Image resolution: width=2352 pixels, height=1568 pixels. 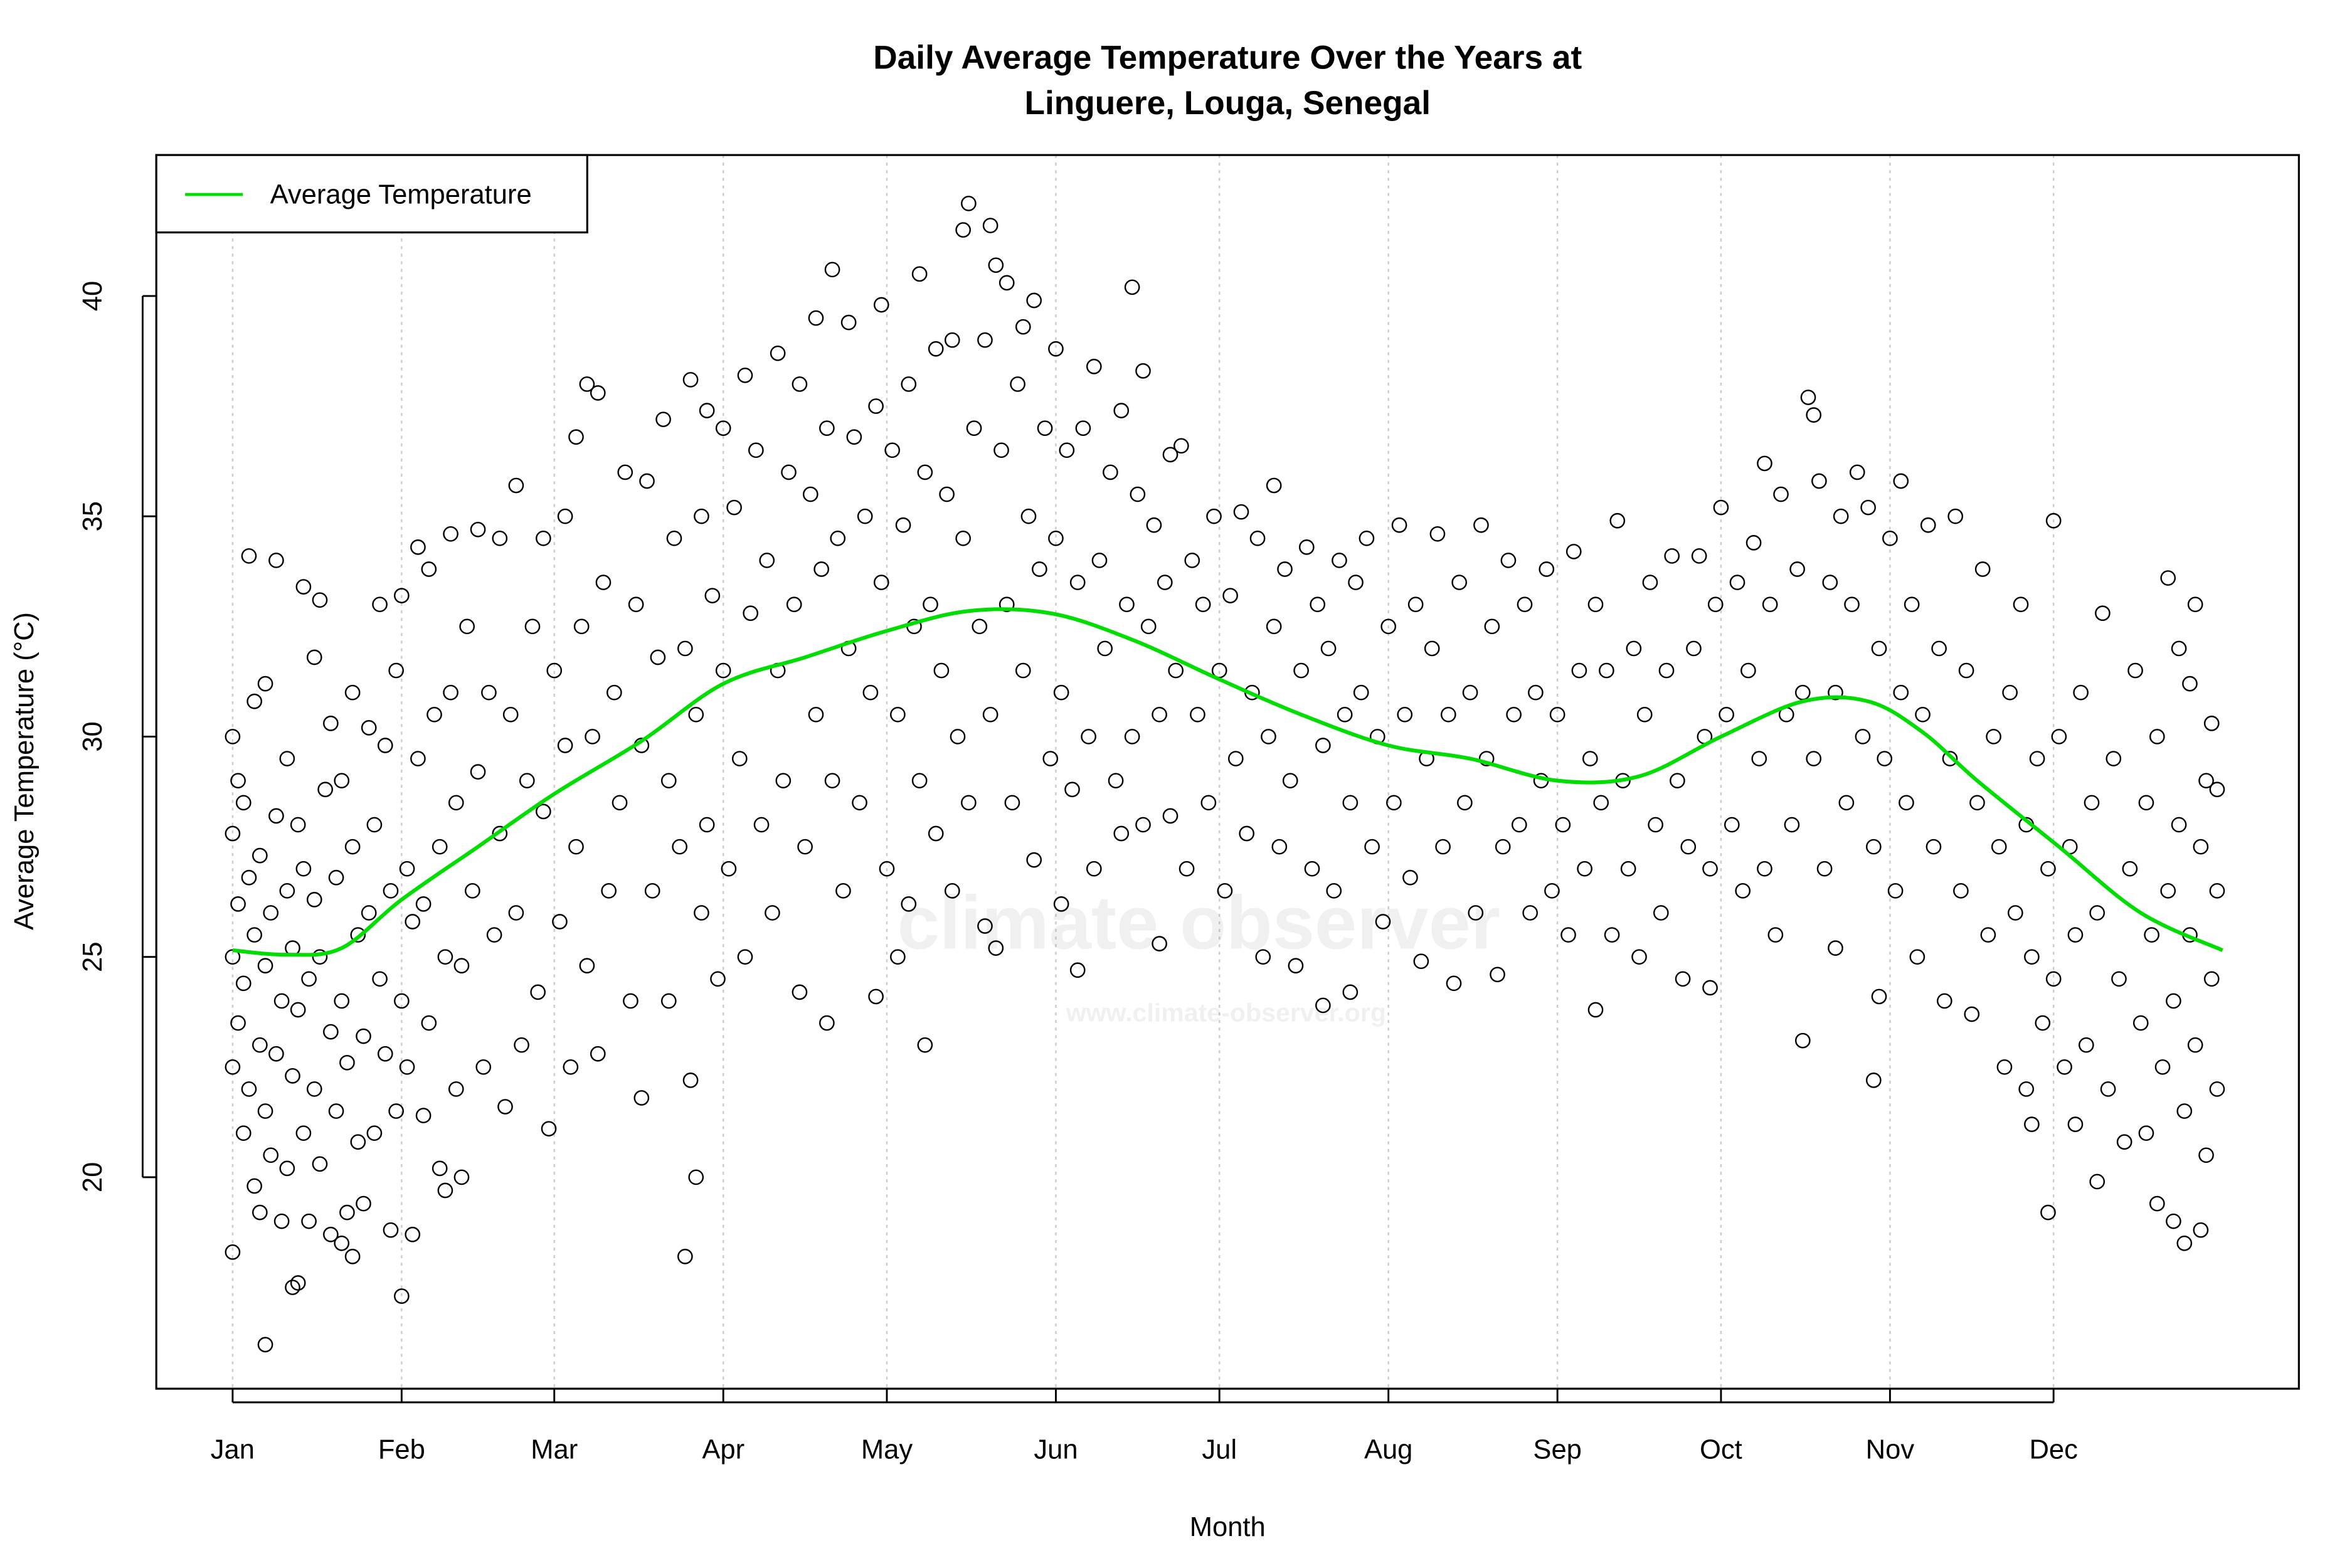 What do you see at coordinates (1388, 1449) in the screenshot?
I see `x-tick-label: Aug` at bounding box center [1388, 1449].